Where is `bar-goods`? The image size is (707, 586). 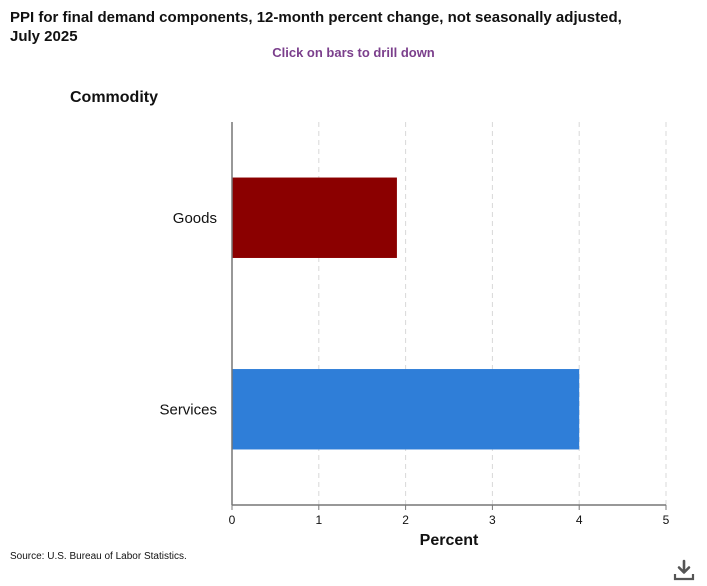 bar-goods is located at coordinates (314, 217).